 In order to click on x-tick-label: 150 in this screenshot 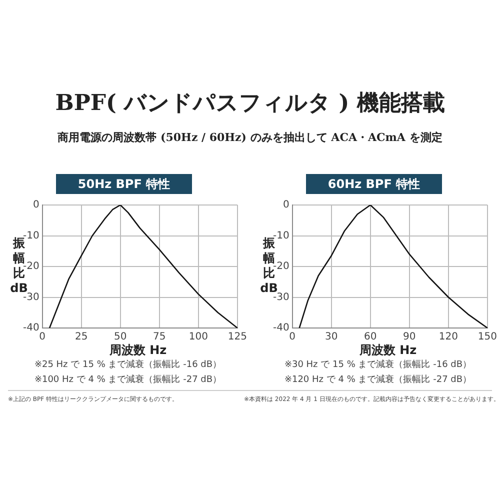, I will do `click(488, 337)`.